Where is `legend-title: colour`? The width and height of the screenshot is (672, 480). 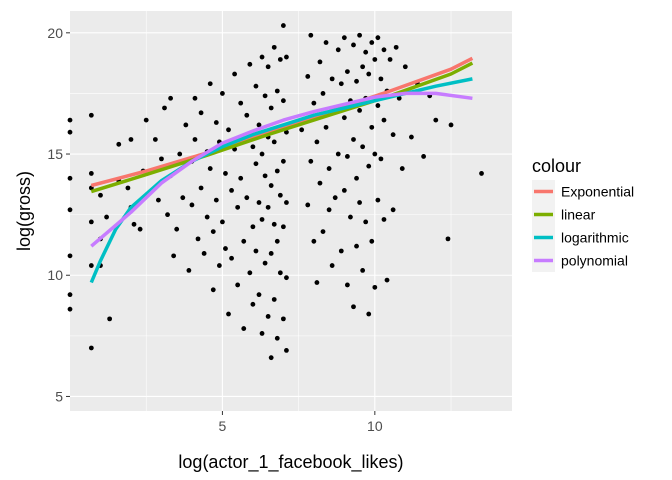
legend-title: colour is located at coordinates (556, 166).